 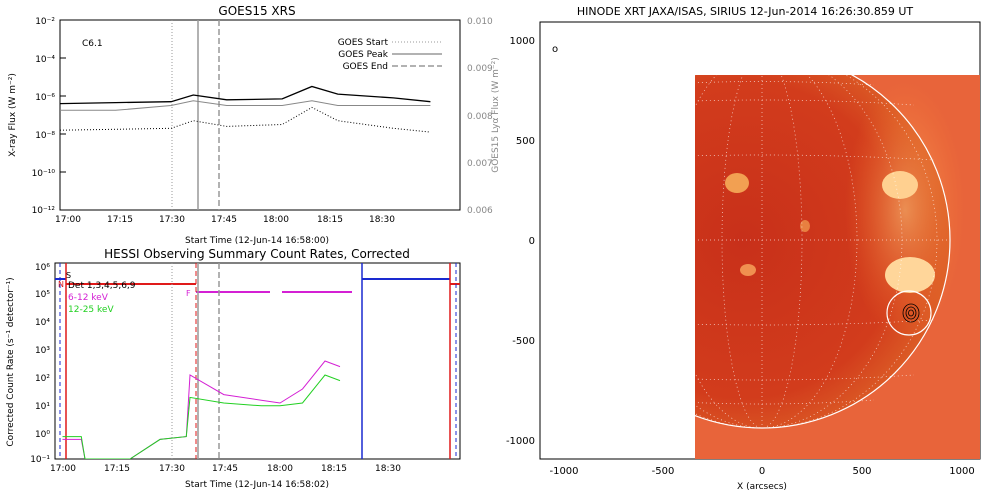 I want to click on goes-xtick-label: 17:45, so click(x=224, y=220).